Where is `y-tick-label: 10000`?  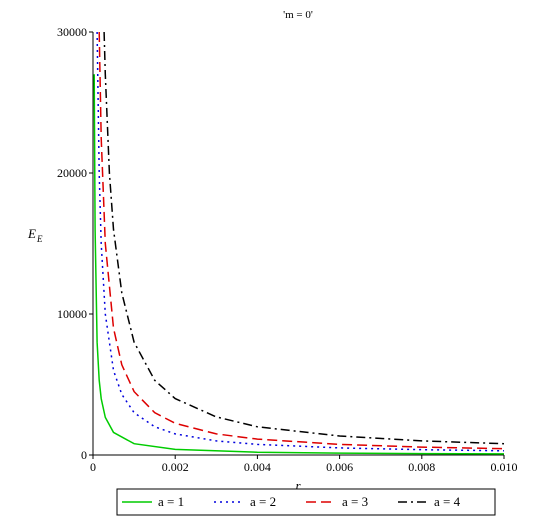
y-tick-label: 10000 is located at coordinates (72, 314).